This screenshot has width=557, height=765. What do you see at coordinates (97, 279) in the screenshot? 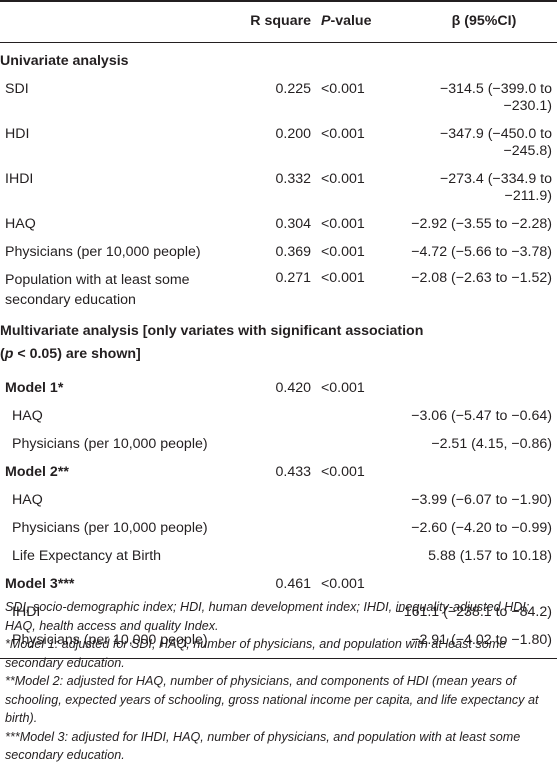
I see `row-label-line-1: Population with at least some` at bounding box center [97, 279].